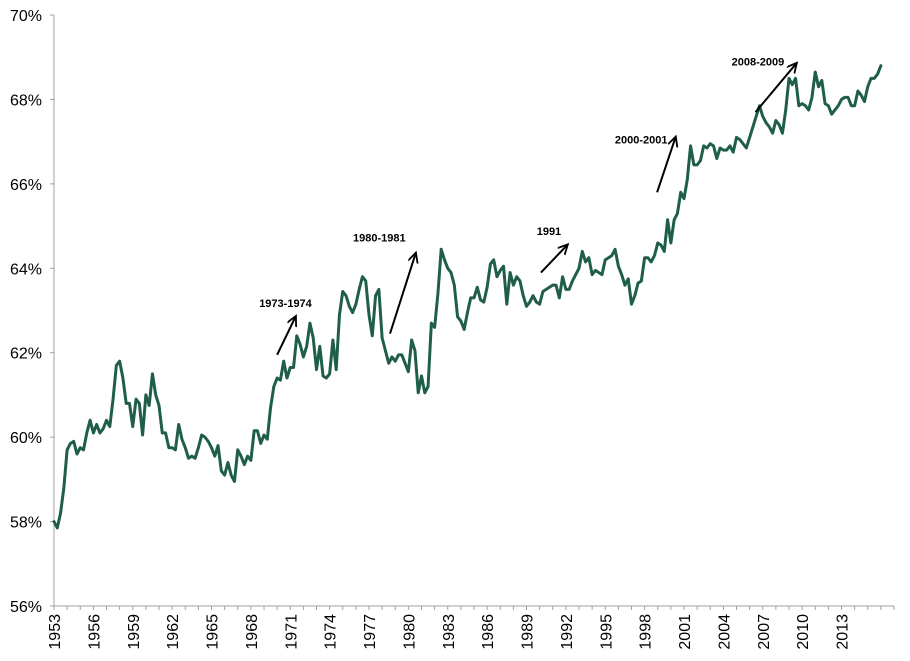 The image size is (910, 661). I want to click on y-tick-label: 68%, so click(26, 100).